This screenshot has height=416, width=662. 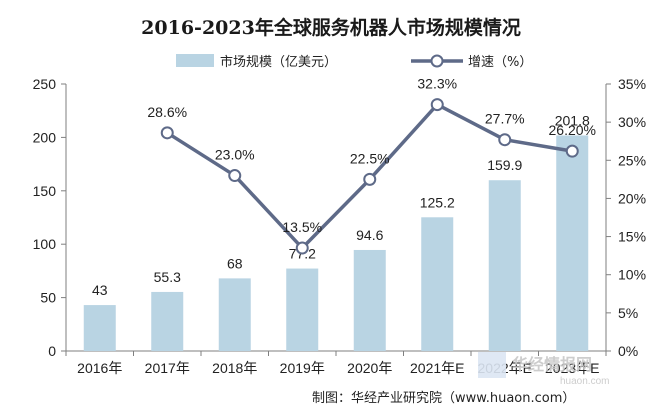 I want to click on growth-value-label: 13.5%, so click(x=302, y=227).